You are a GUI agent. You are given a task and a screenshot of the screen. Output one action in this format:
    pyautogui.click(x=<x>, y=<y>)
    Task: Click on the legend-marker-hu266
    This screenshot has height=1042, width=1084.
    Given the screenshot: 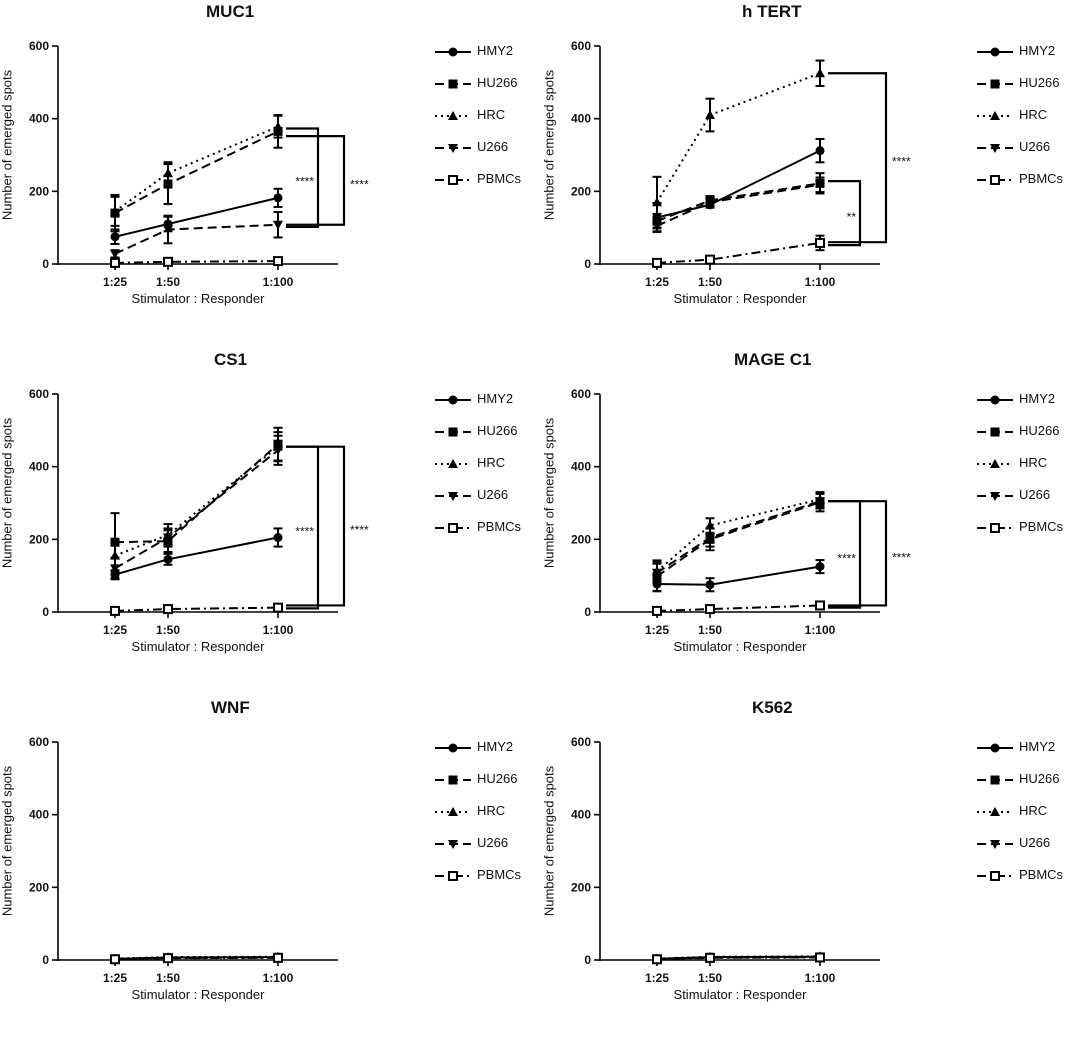 What is the action you would take?
    pyautogui.click(x=453, y=84)
    